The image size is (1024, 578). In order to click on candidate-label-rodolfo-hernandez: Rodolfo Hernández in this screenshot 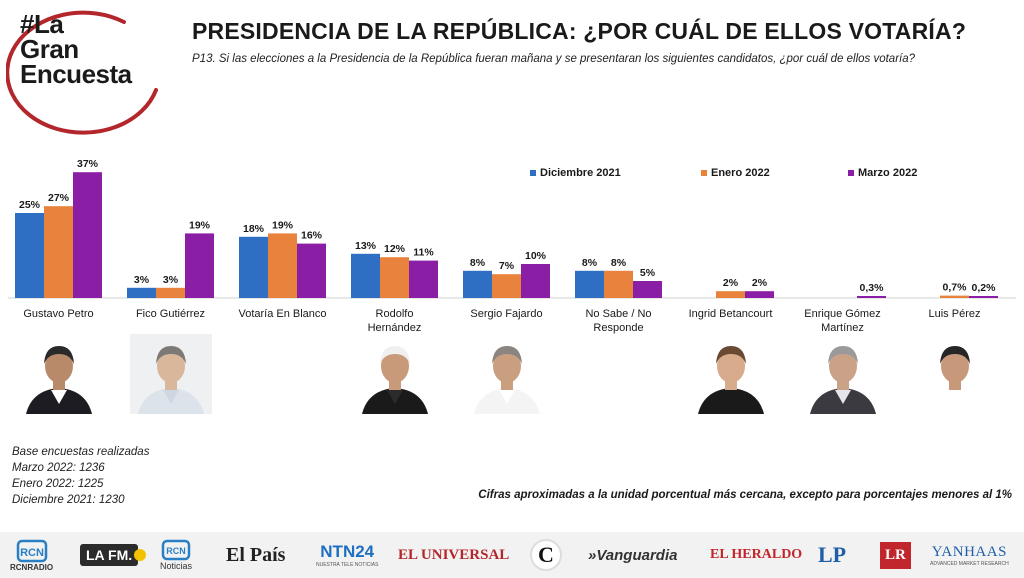, I will do `click(394, 321)`.